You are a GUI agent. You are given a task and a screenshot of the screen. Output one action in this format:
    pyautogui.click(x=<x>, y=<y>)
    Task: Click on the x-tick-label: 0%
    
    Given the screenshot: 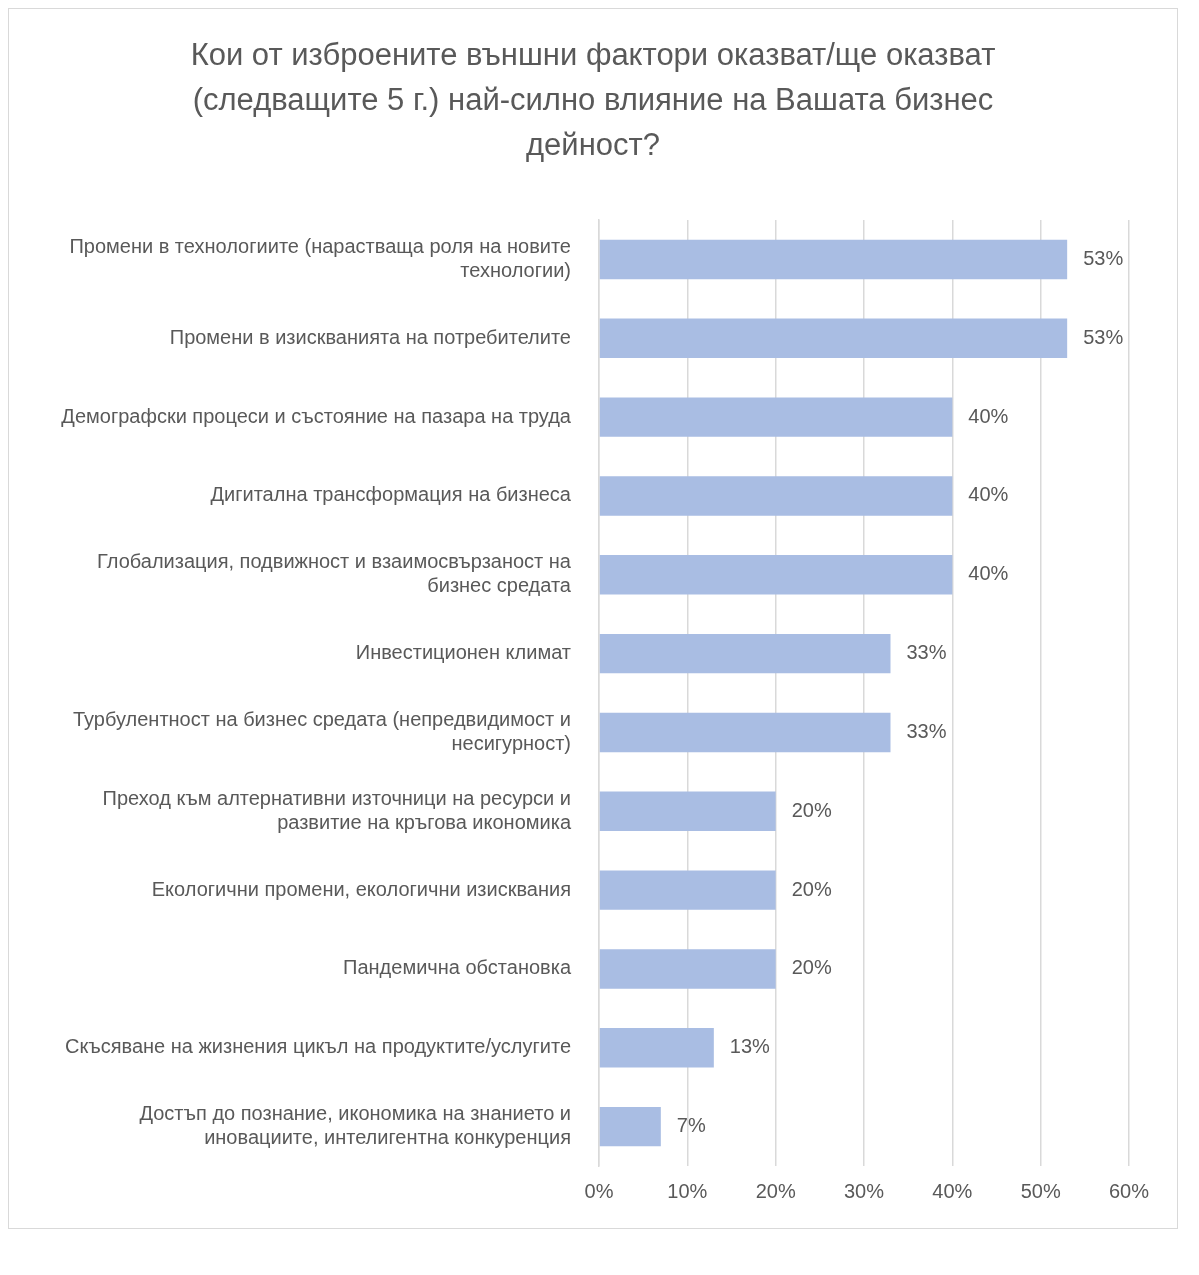 What is the action you would take?
    pyautogui.click(x=599, y=1190)
    